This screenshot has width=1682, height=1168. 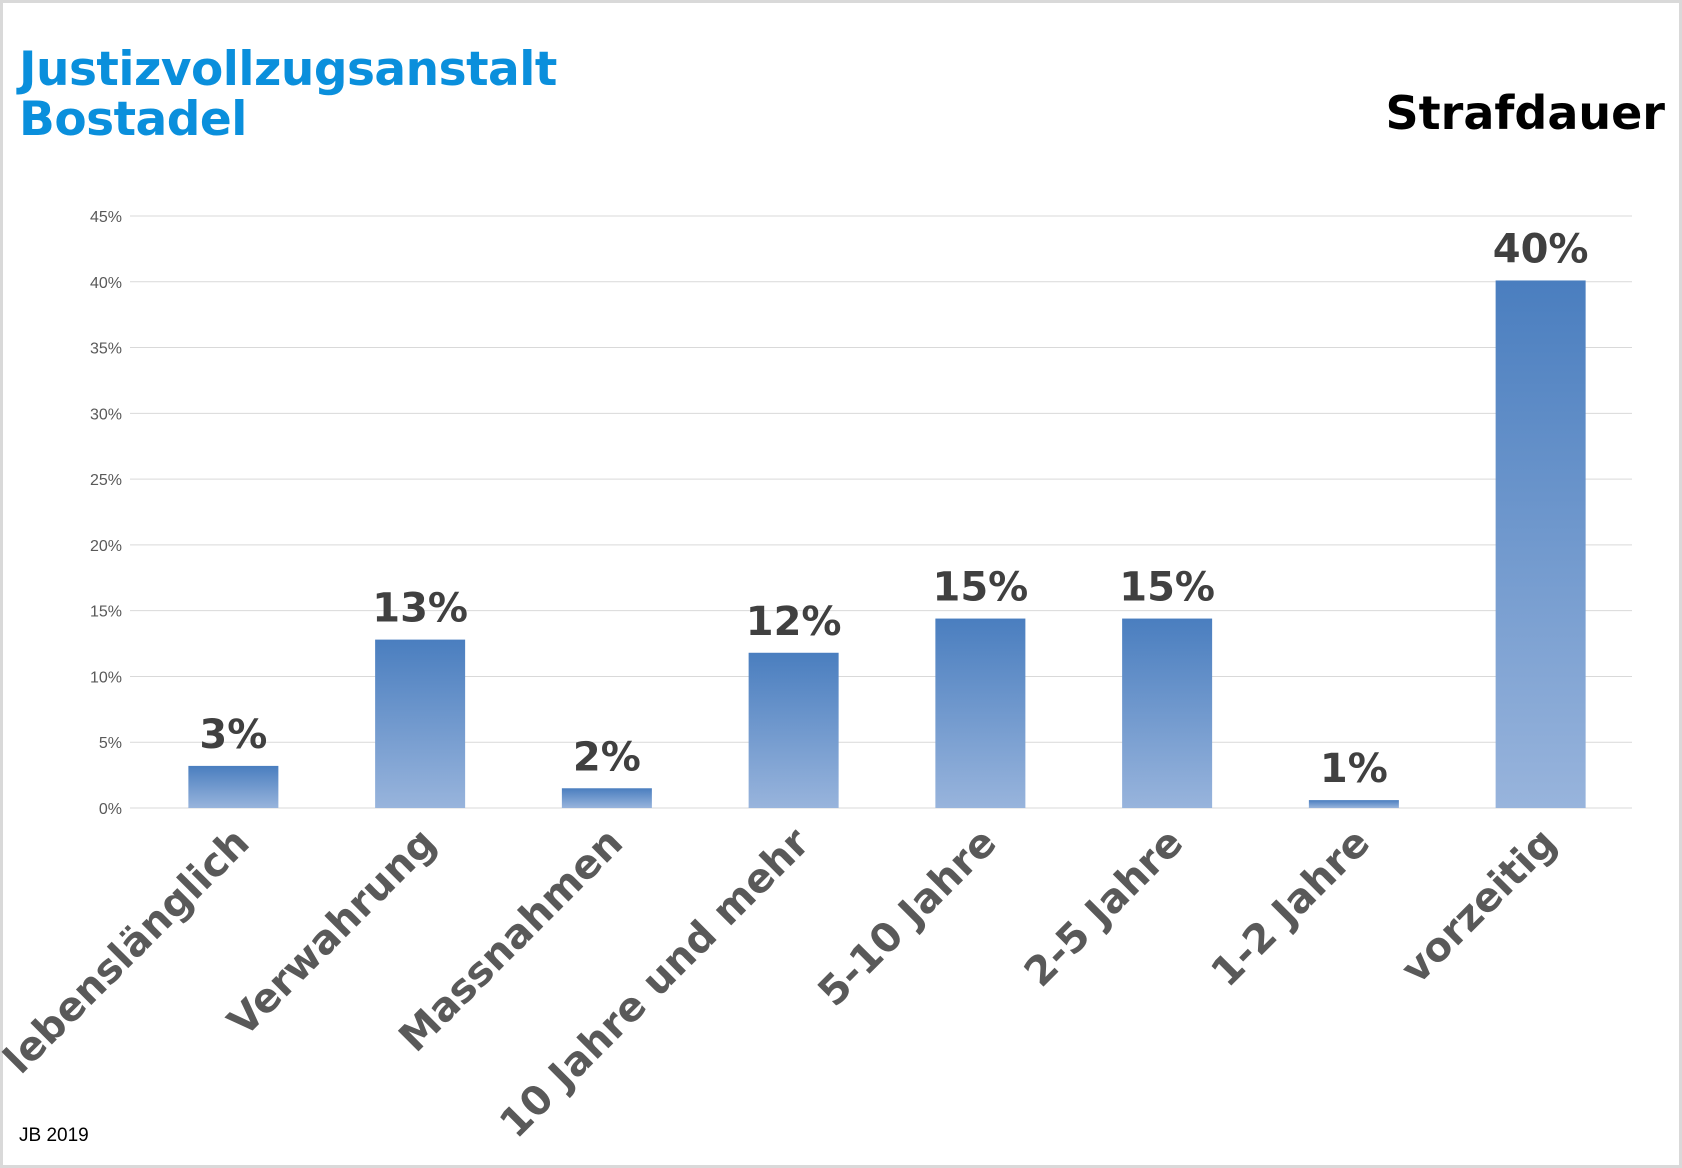 What do you see at coordinates (110, 809) in the screenshot?
I see `y-tick-label: 0%` at bounding box center [110, 809].